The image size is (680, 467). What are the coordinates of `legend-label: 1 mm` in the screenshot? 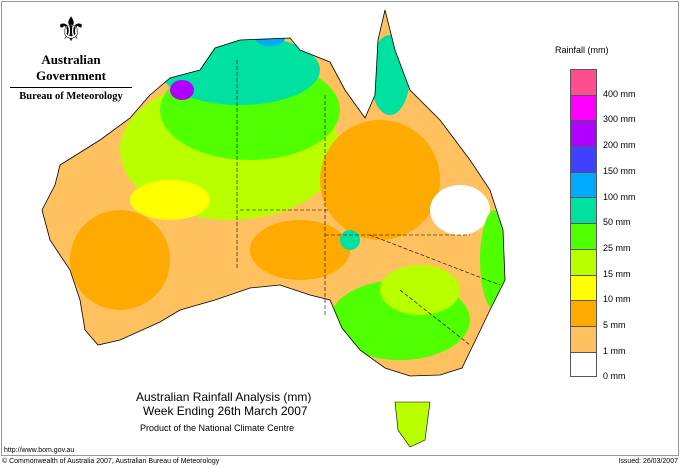 It's located at (614, 350).